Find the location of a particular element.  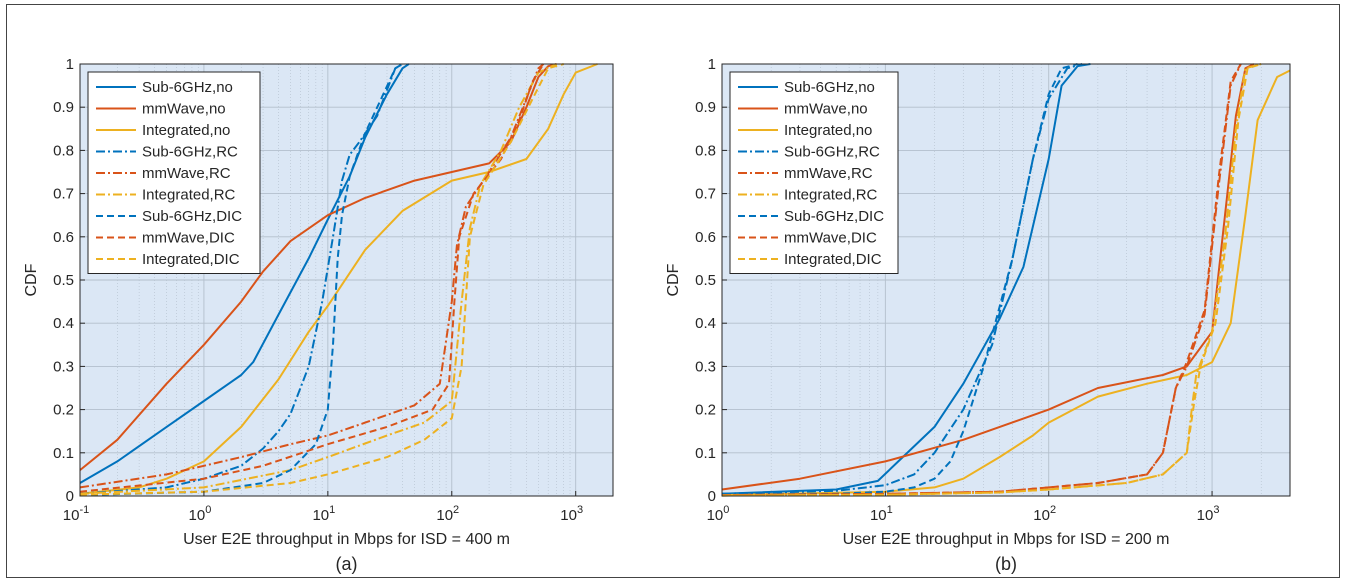

panel-caption: (a) is located at coordinates (347, 564).